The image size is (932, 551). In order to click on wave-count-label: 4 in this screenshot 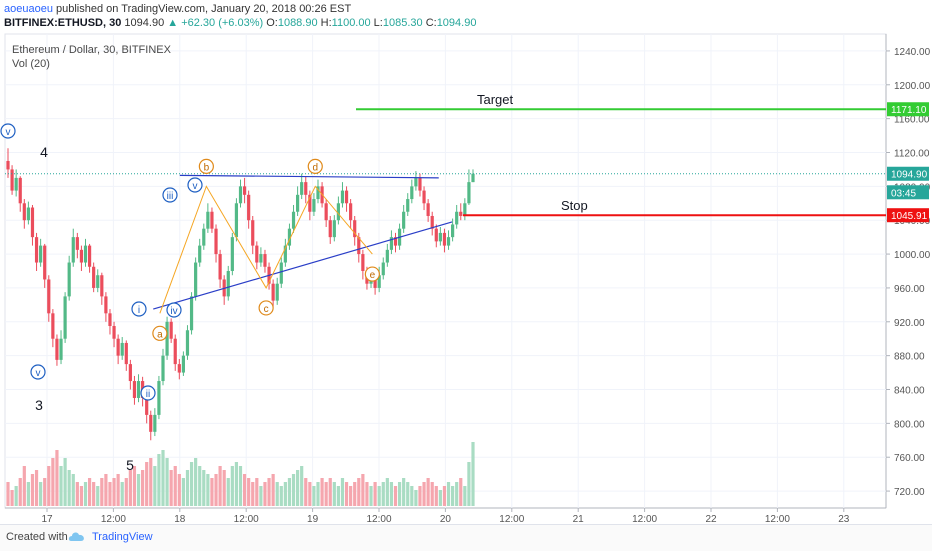, I will do `click(44, 152)`.